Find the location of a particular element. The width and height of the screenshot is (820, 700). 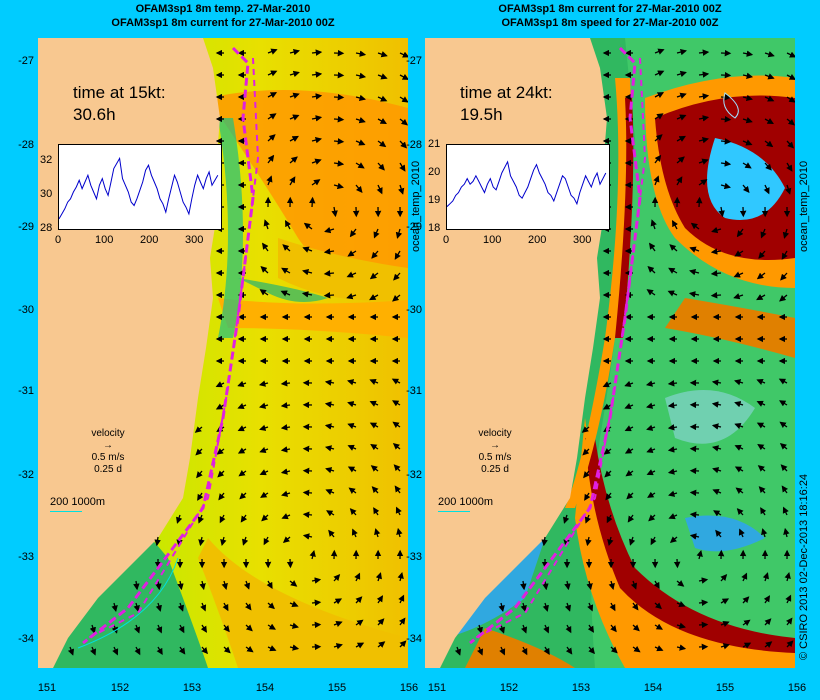

inset-tick-label: 18 is located at coordinates (434, 228).